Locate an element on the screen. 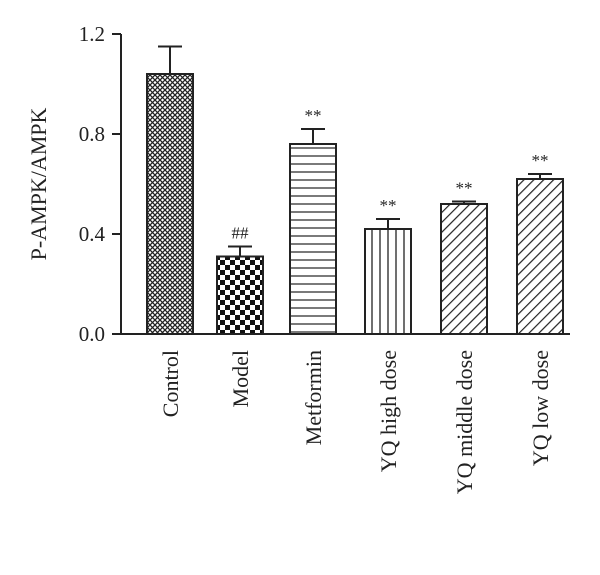 Image resolution: width=600 pixels, height=575 pixels. x-category-label: YQ middle dose is located at coordinates (464, 422).